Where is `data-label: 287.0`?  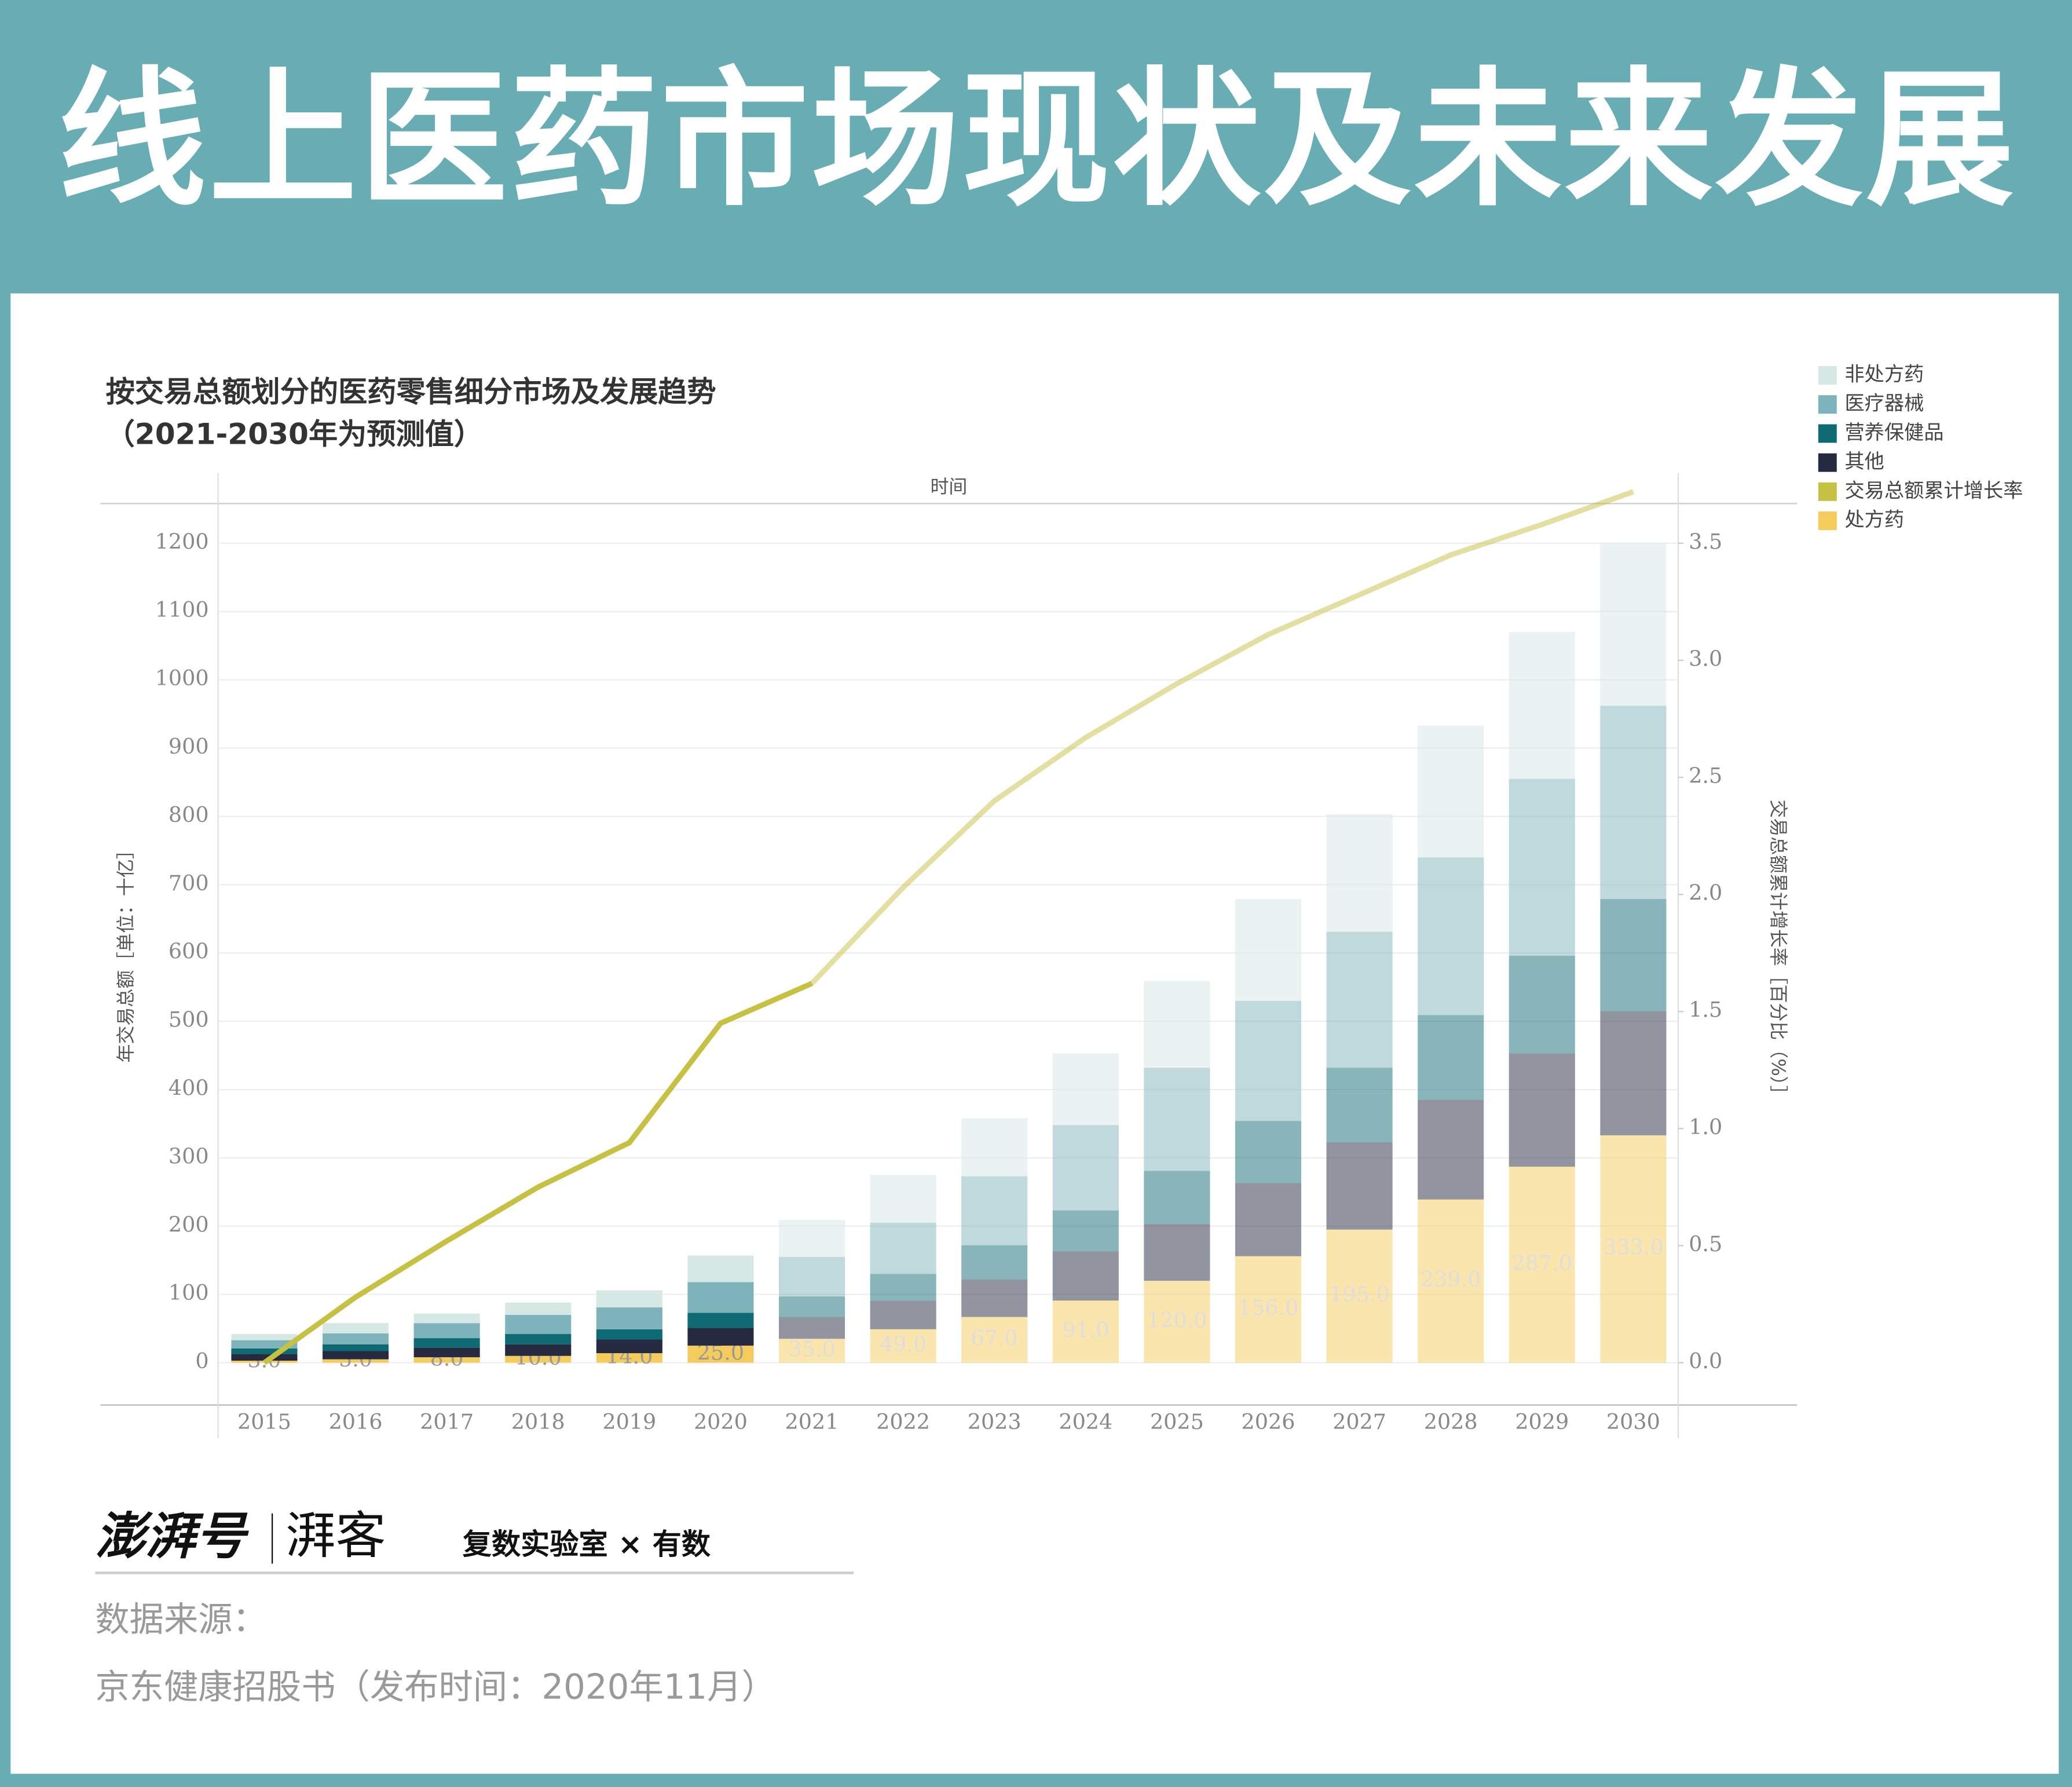 data-label: 287.0 is located at coordinates (1543, 1263).